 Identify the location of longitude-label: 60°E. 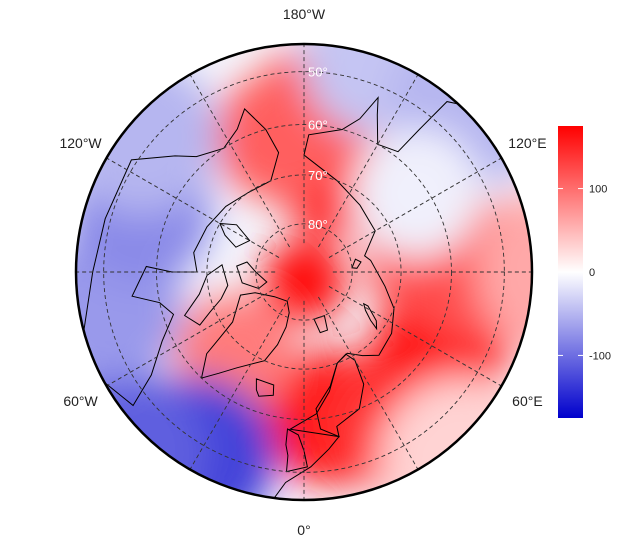
(527, 401).